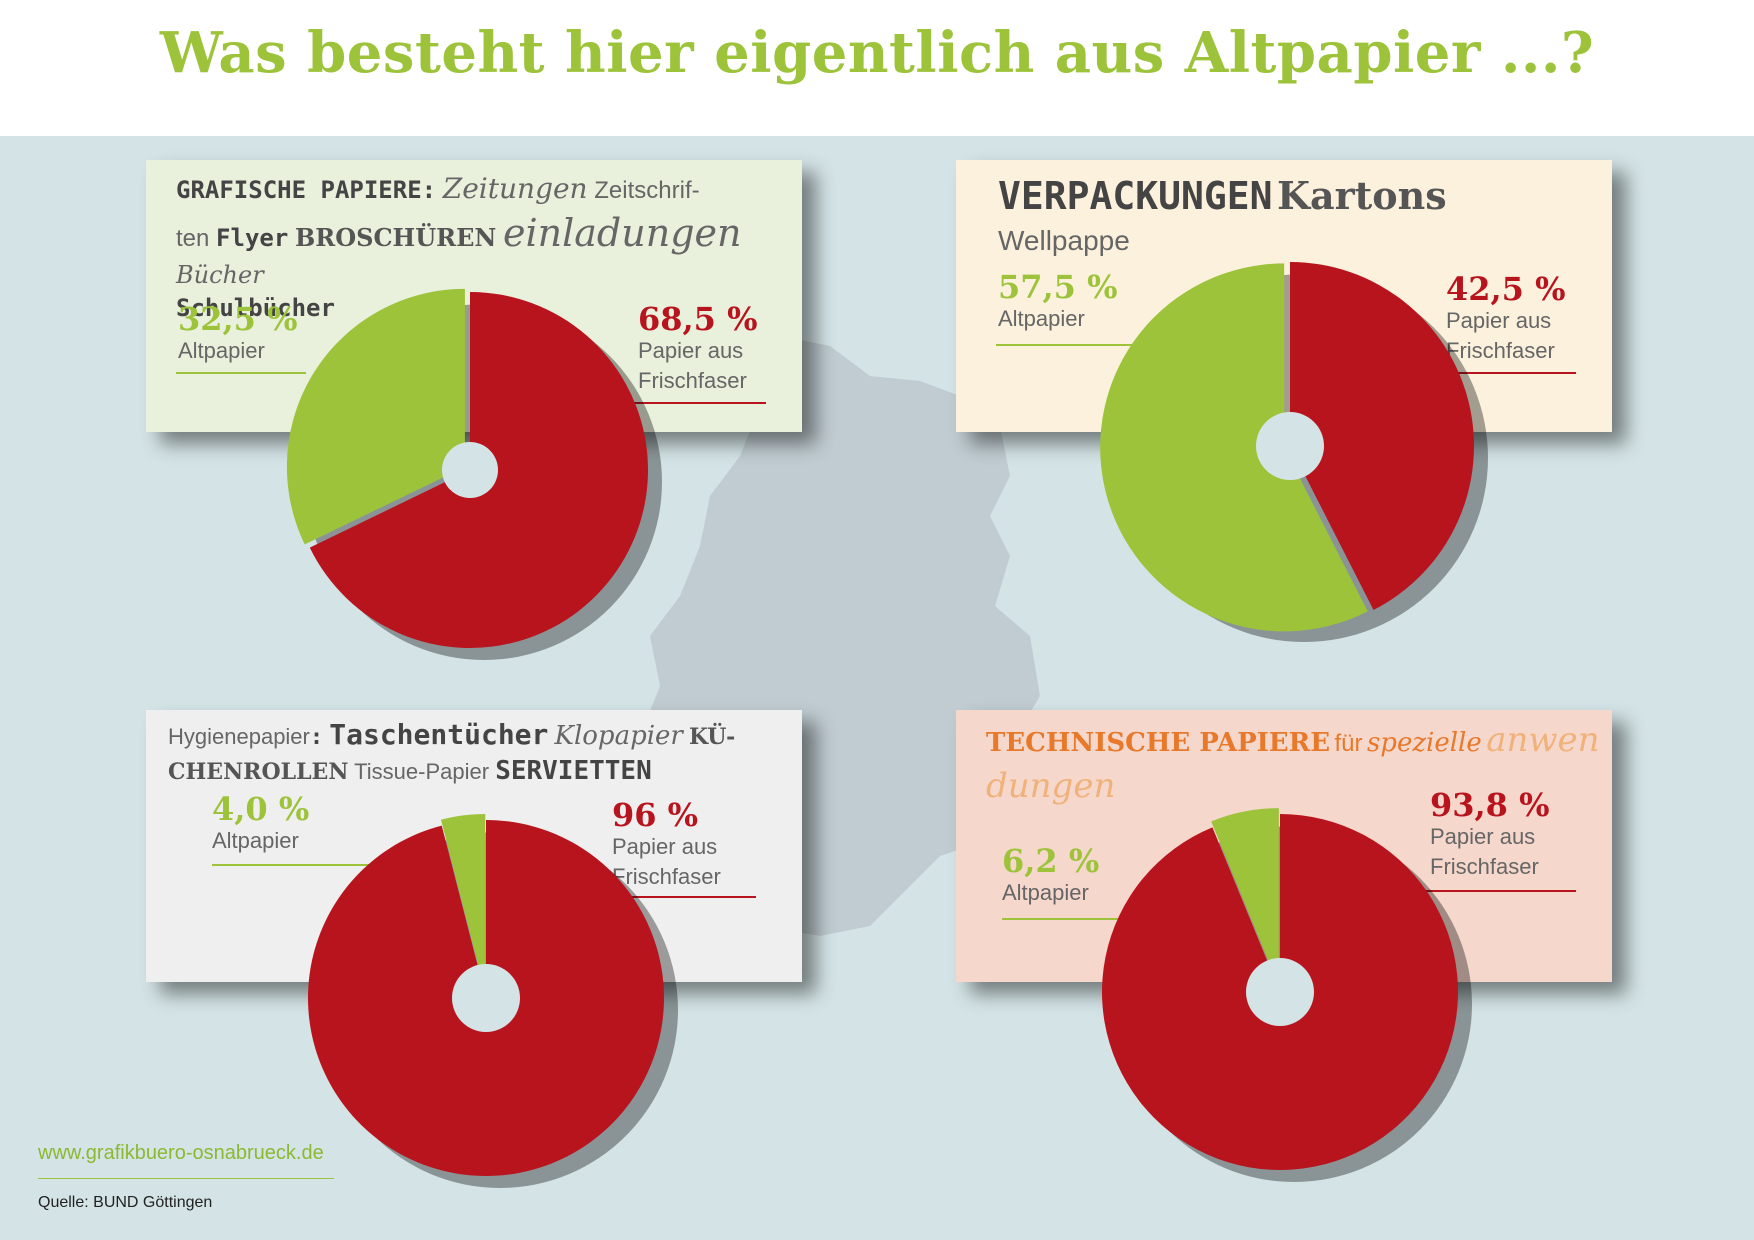 Image resolution: width=1754 pixels, height=1240 pixels. I want to click on heading-wellpappe: Wellpappe, so click(1064, 241).